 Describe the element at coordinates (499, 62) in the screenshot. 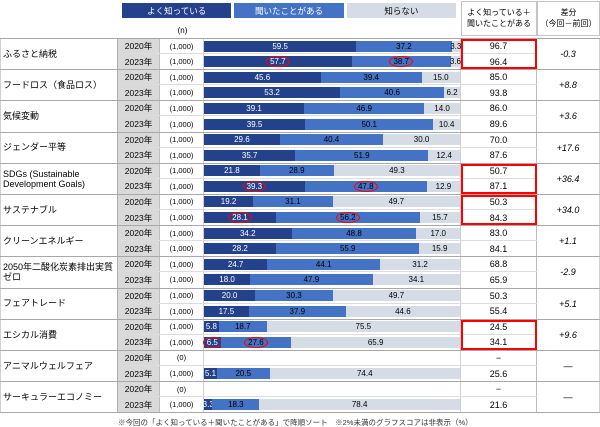

I see `total-cell: 96.4` at that location.